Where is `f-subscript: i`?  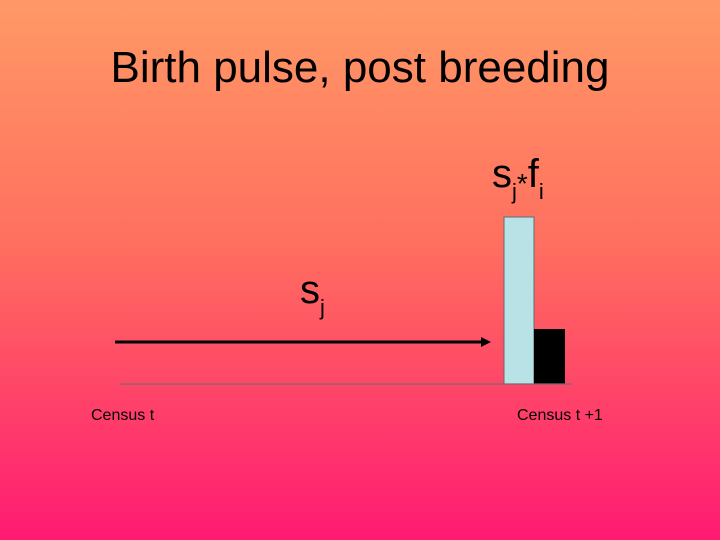
f-subscript: i is located at coordinates (541, 191).